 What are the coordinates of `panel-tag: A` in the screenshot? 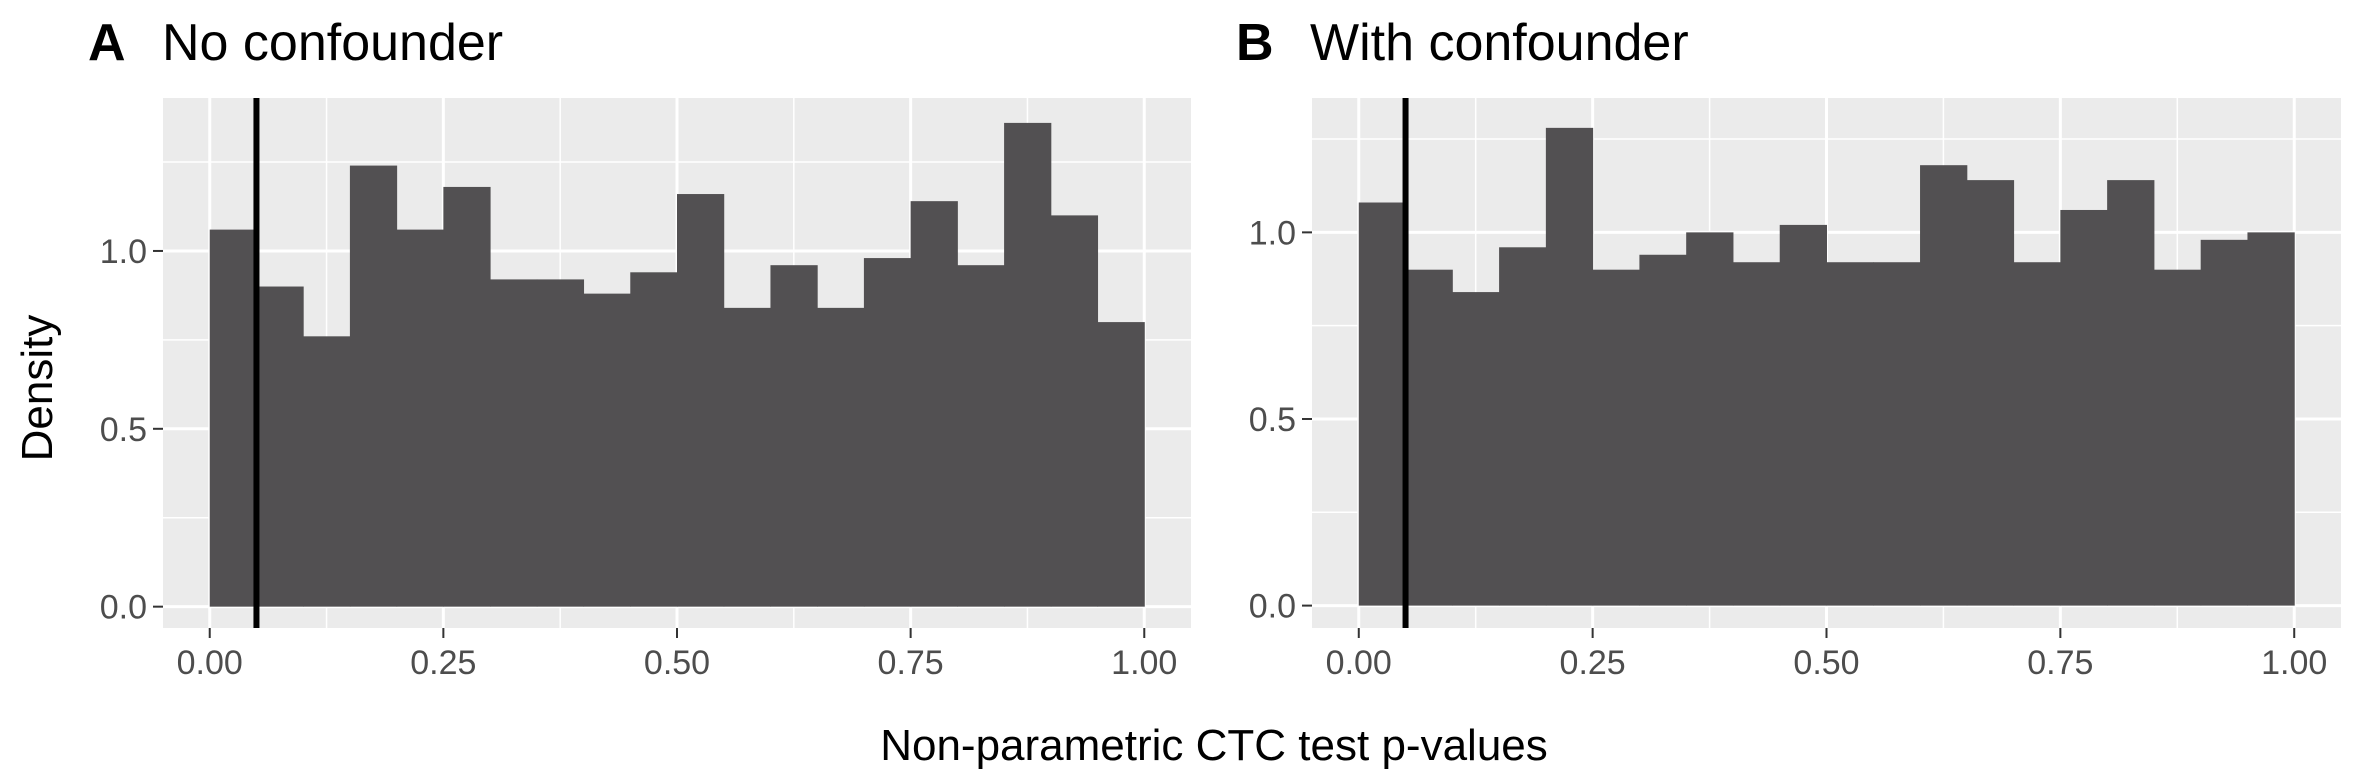 It's located at (107, 43).